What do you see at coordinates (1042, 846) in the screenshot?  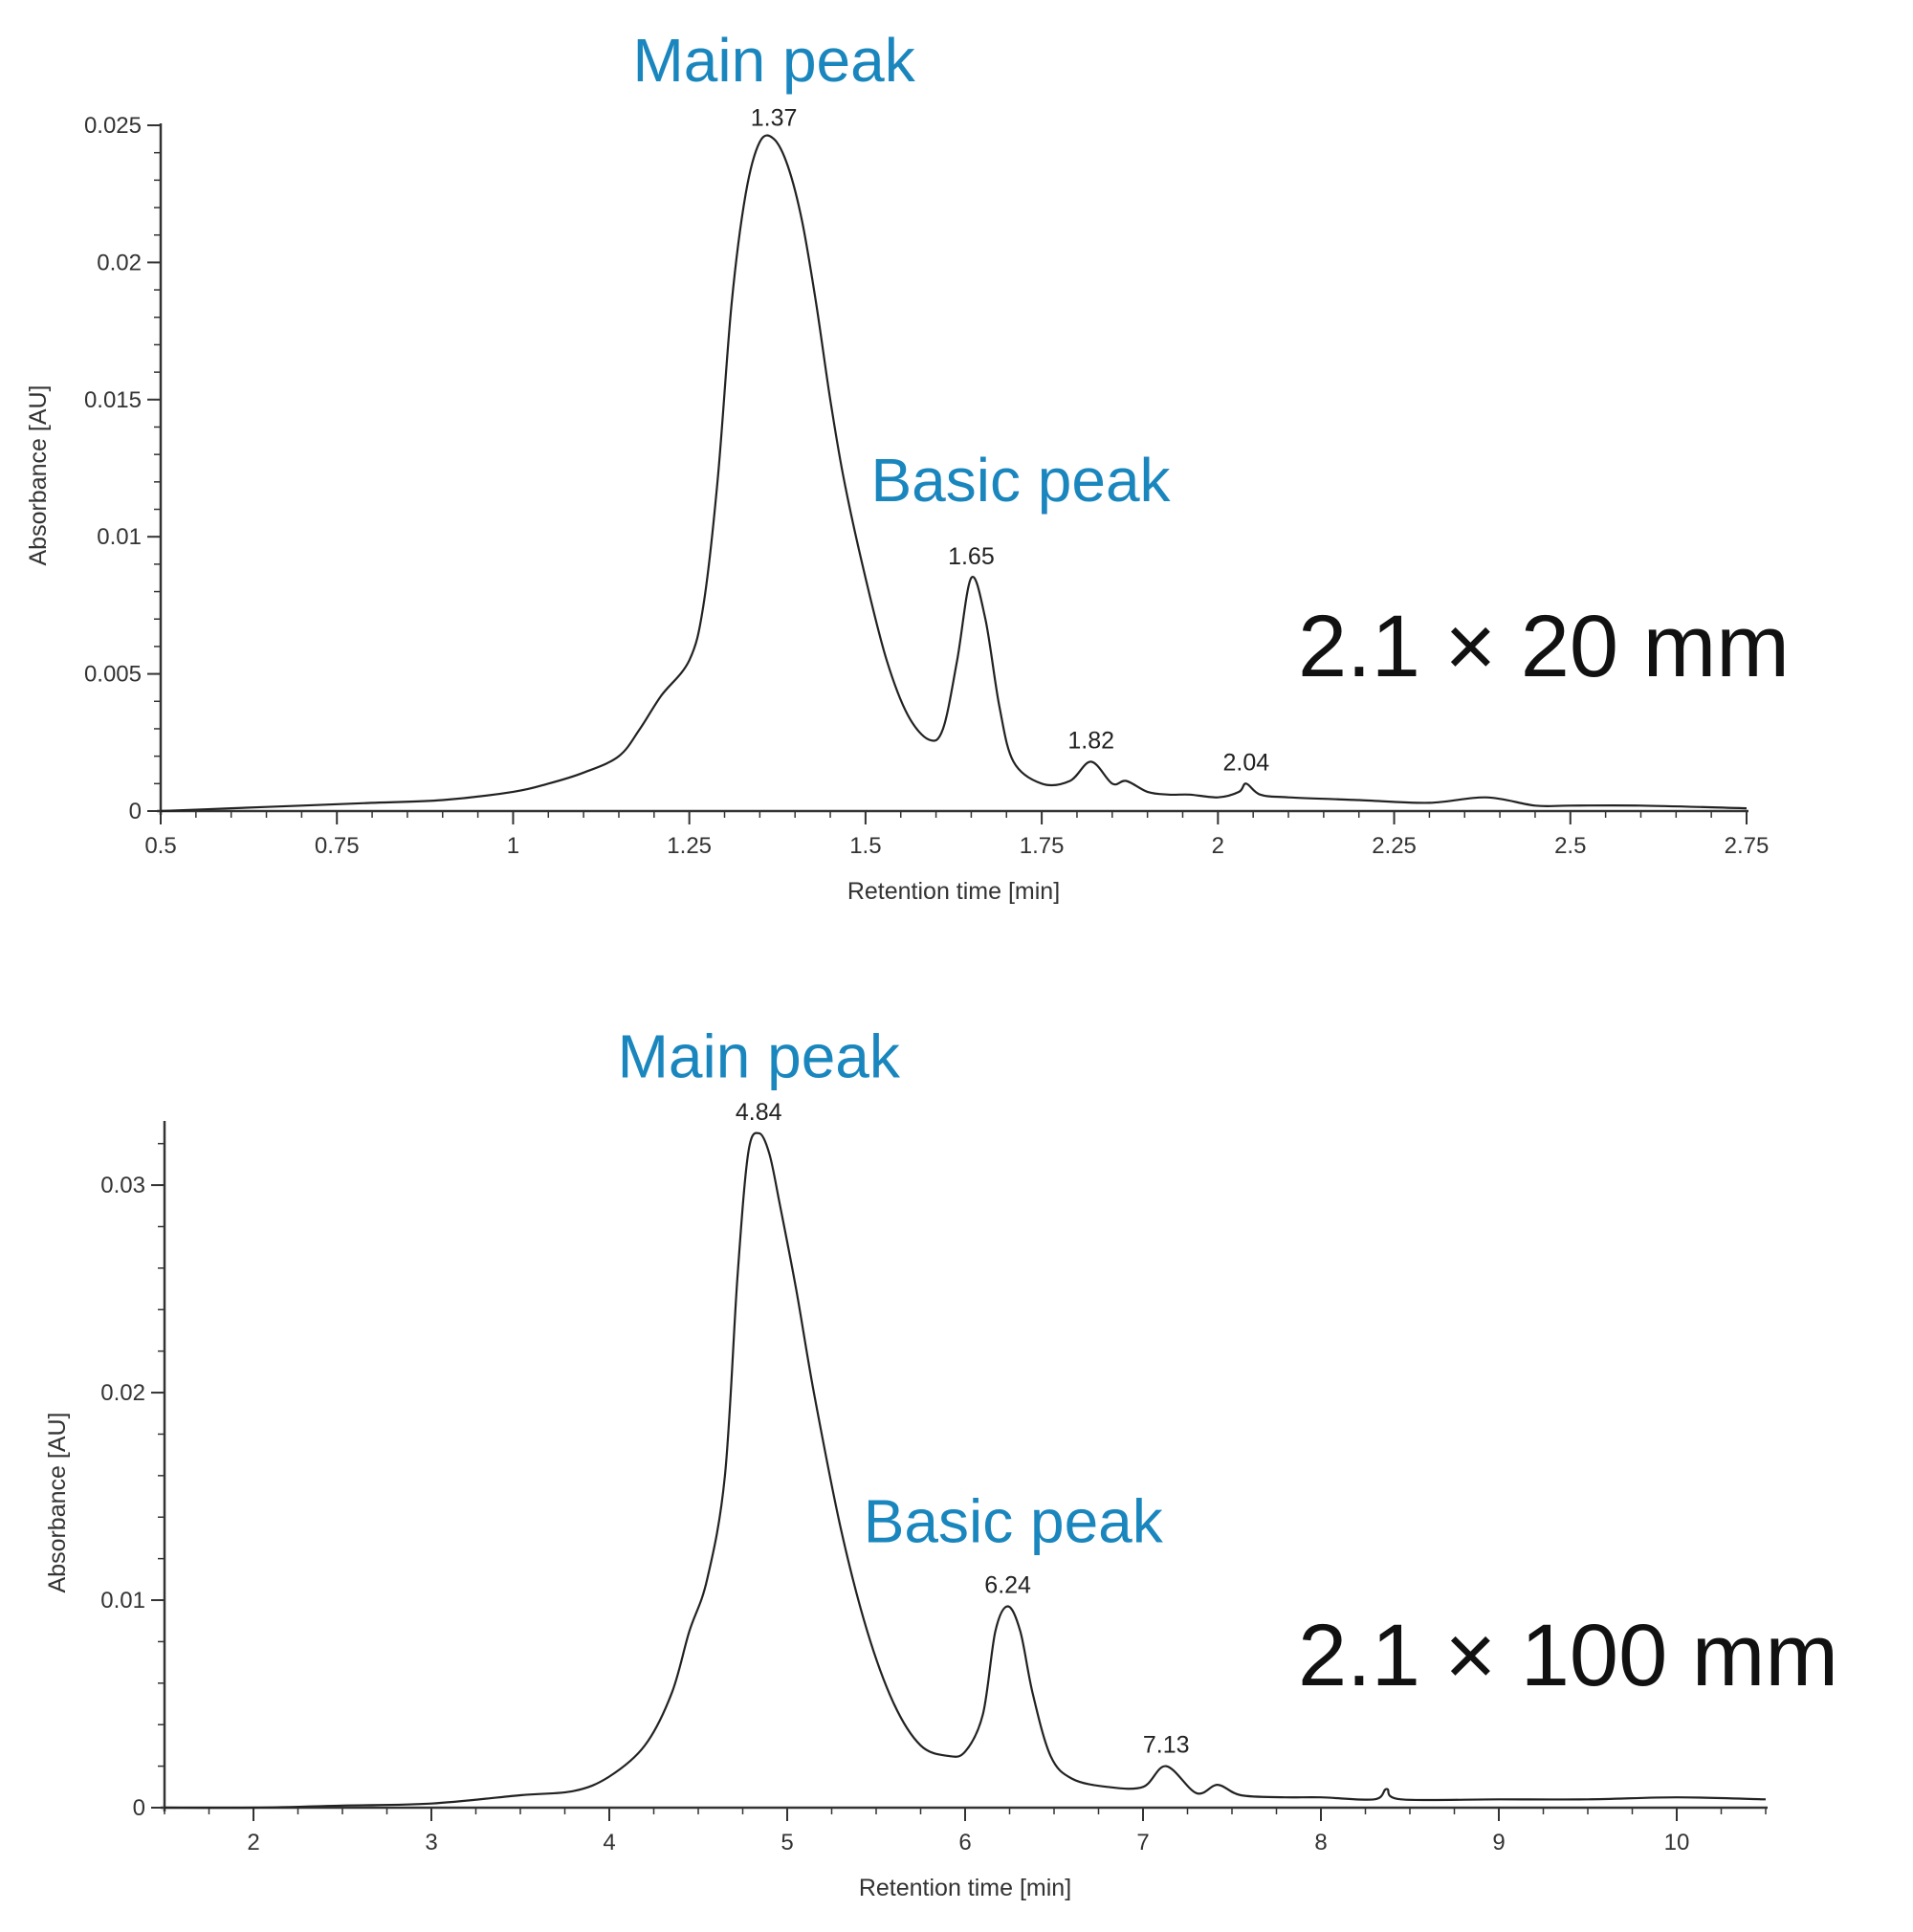 I see `x-tick-label: 1.75` at bounding box center [1042, 846].